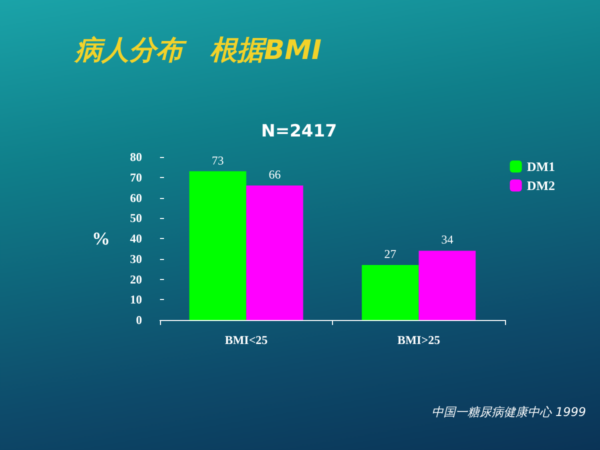  Describe the element at coordinates (101, 238) in the screenshot. I see `y-axis-title: %` at that location.